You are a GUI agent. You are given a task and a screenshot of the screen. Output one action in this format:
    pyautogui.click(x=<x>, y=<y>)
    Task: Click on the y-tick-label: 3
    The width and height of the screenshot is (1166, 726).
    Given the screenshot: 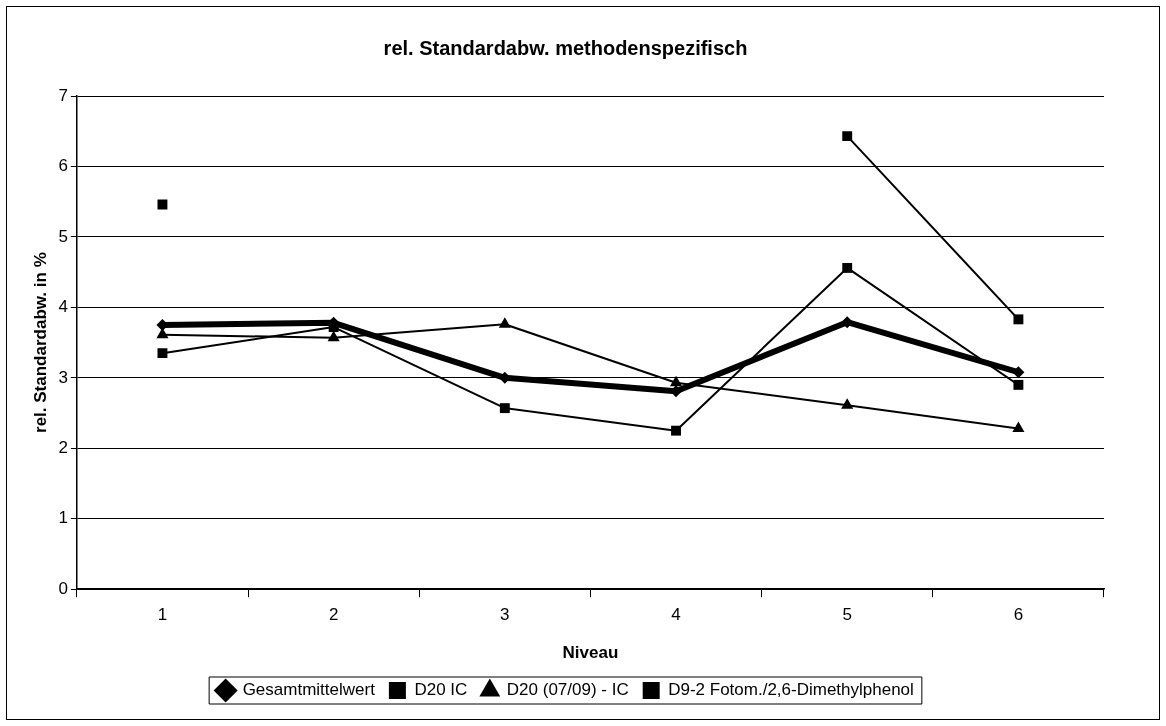 What is the action you would take?
    pyautogui.click(x=63, y=377)
    